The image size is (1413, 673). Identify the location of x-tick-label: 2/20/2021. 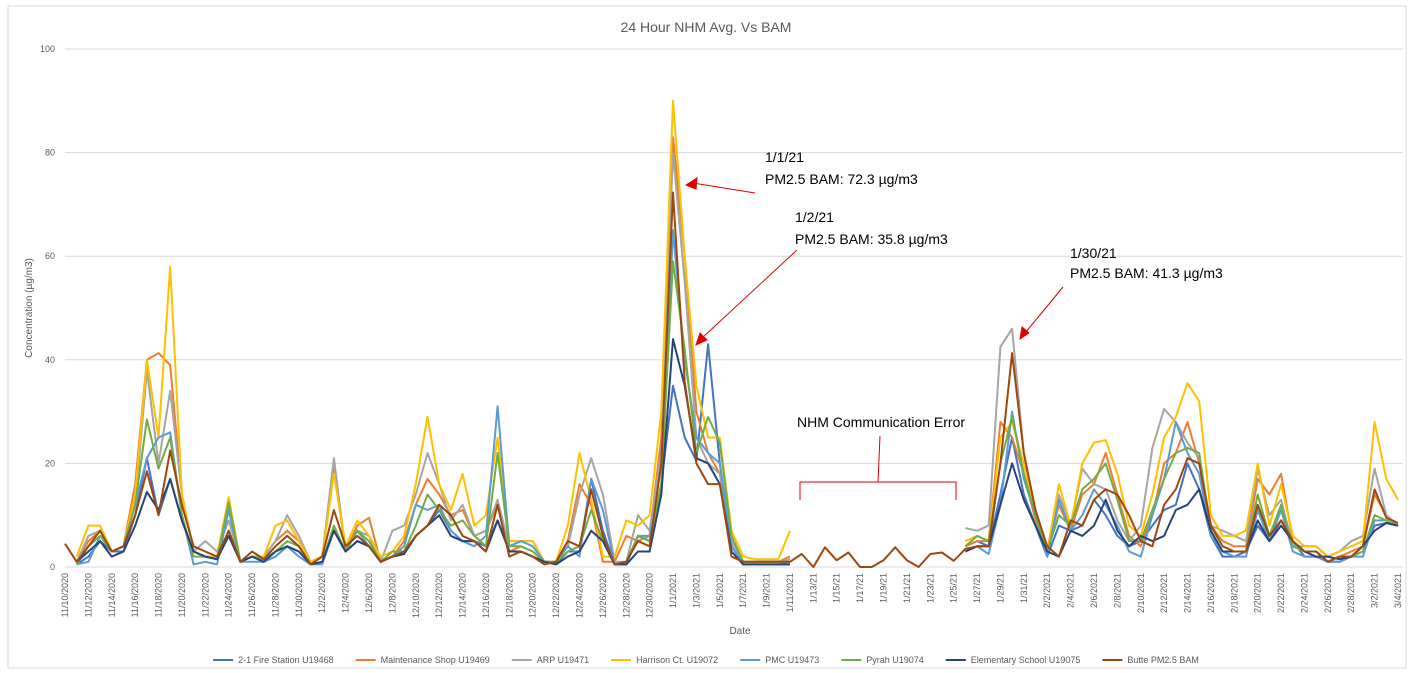
(1258, 593).